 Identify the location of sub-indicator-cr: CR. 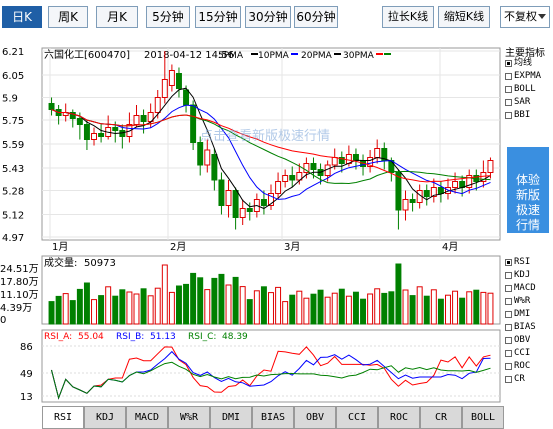
(529, 379).